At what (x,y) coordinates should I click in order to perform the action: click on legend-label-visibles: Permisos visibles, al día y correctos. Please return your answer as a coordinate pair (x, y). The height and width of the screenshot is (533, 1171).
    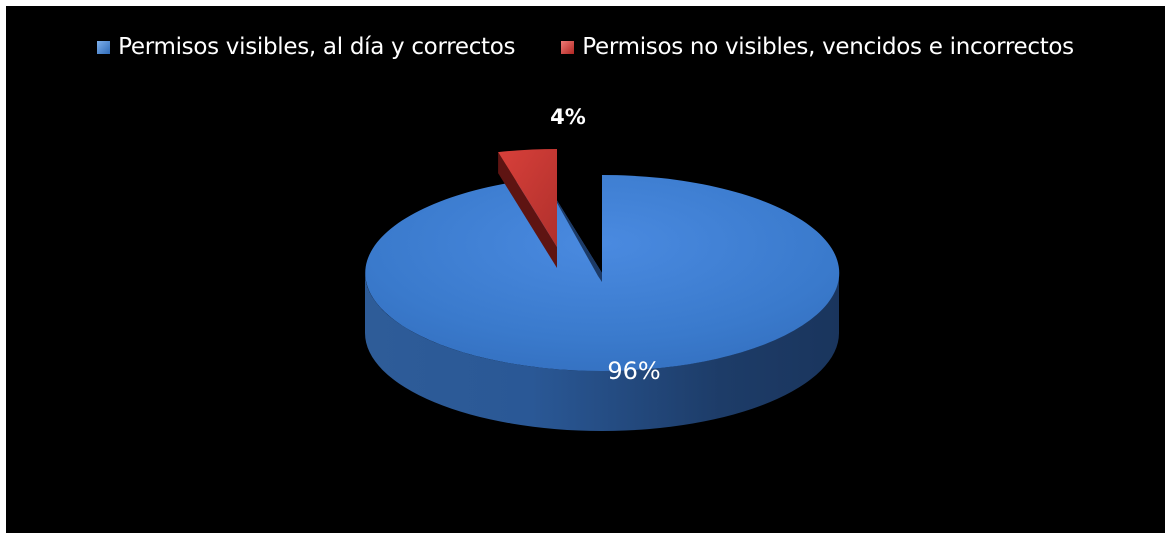
    Looking at the image, I should click on (317, 47).